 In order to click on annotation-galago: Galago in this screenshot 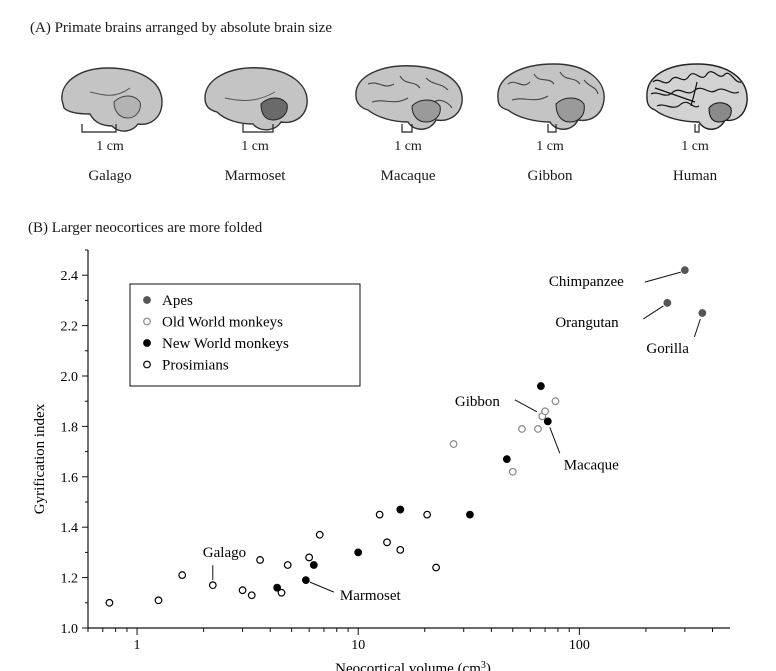, I will do `click(224, 553)`.